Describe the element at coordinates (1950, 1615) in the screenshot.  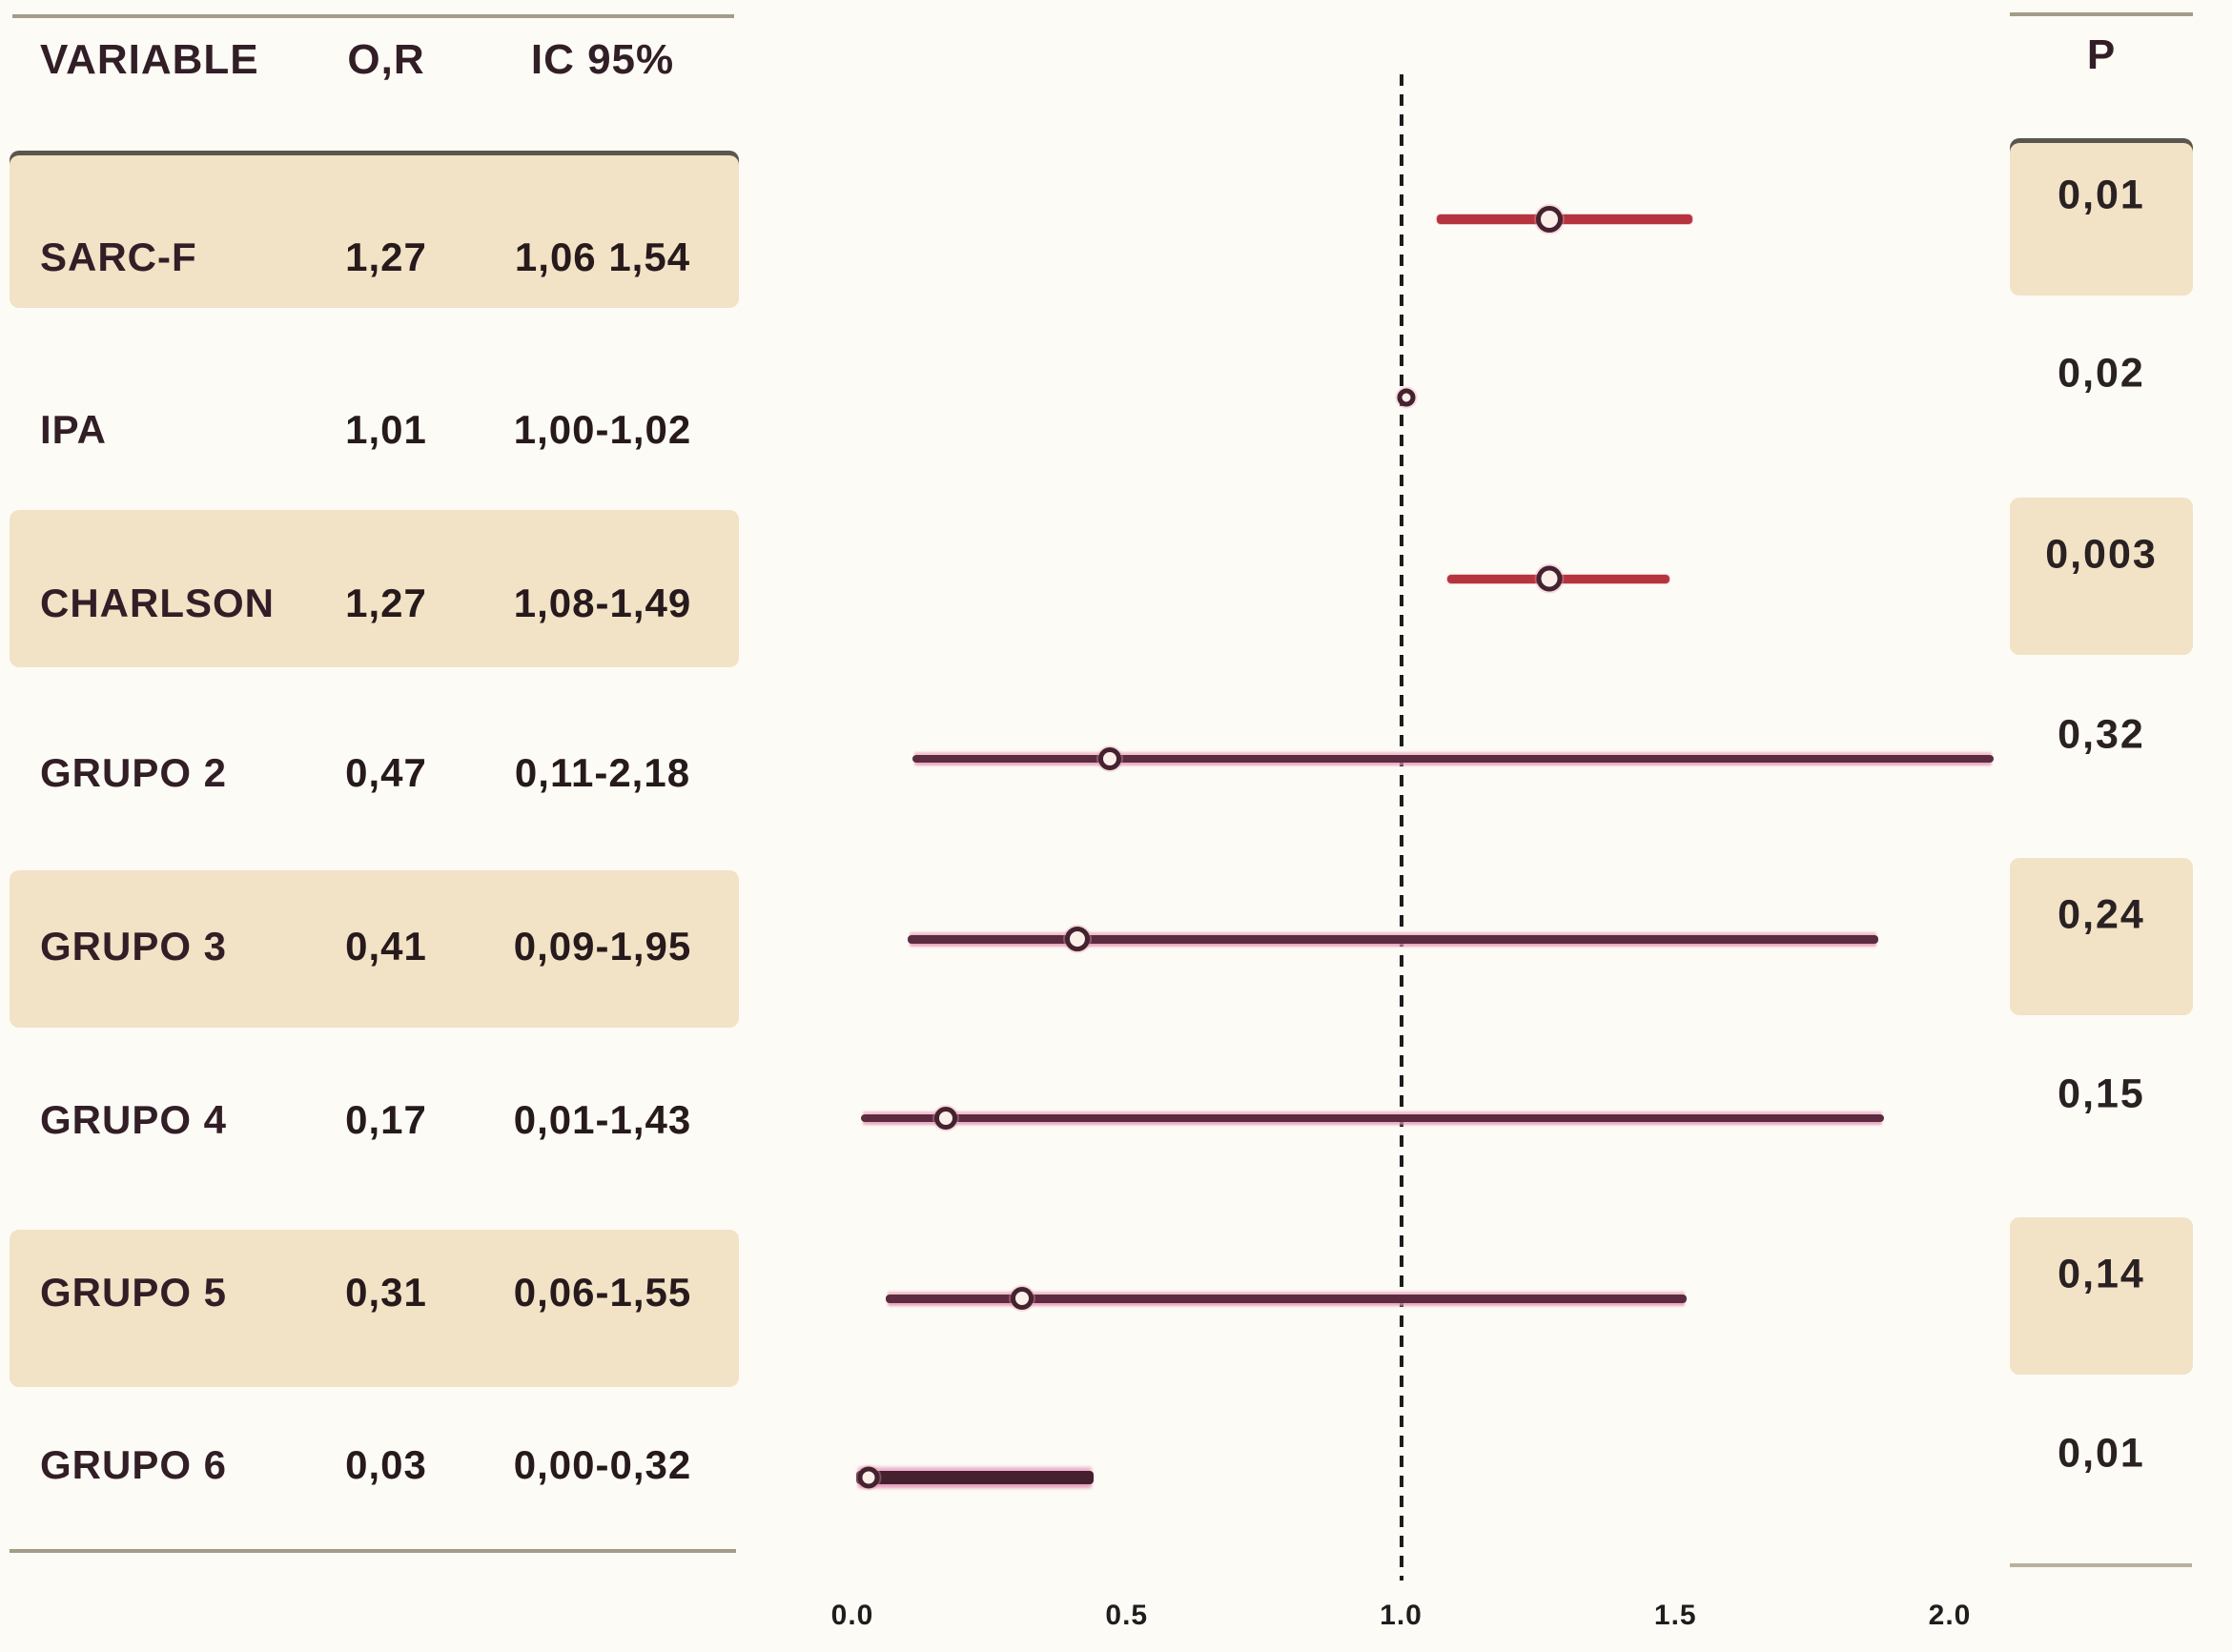
I see `x-axis-tick-label: 2.0` at that location.